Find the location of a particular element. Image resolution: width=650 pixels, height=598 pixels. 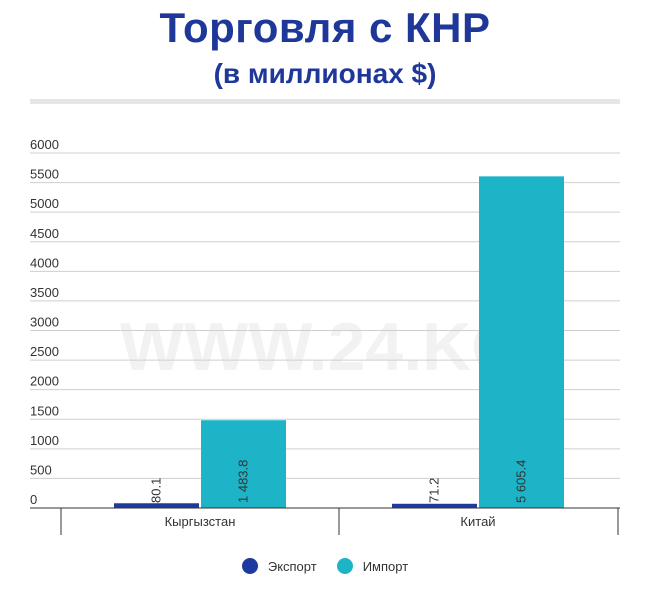

legend-swatch-export is located at coordinates (249, 566).